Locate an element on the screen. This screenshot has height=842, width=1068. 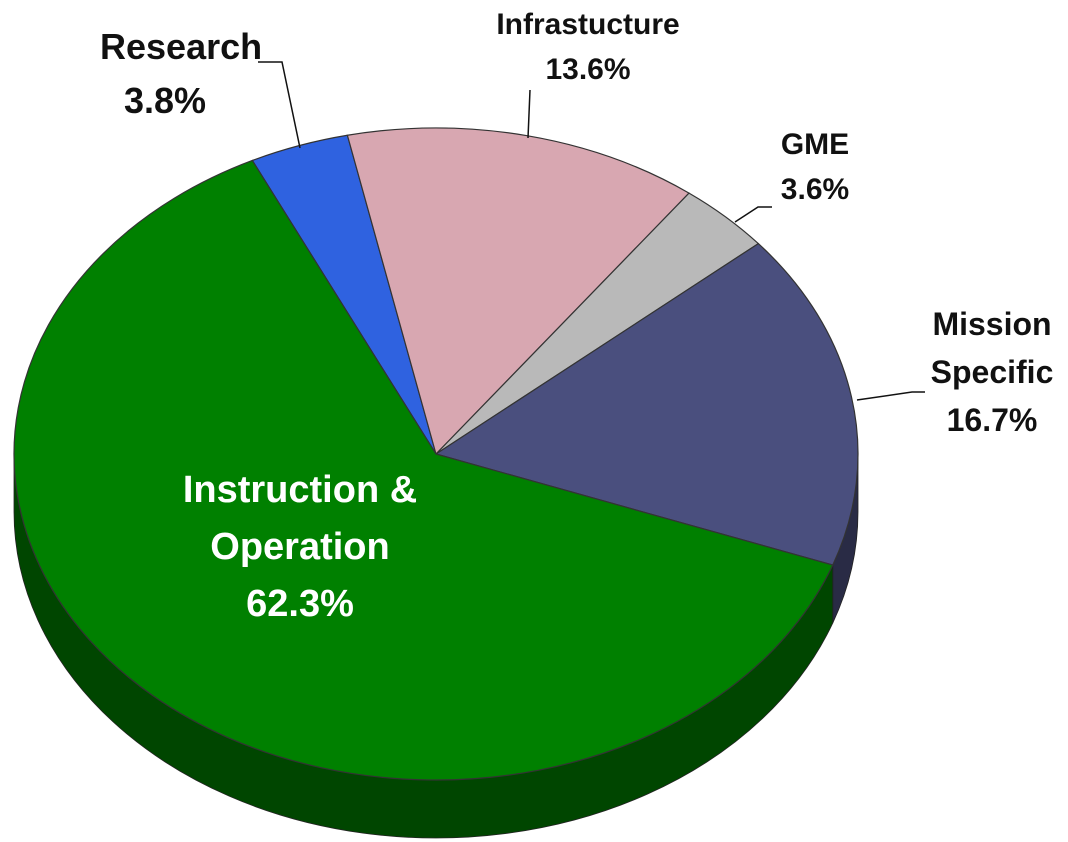
category-label: Research is located at coordinates (181, 46).